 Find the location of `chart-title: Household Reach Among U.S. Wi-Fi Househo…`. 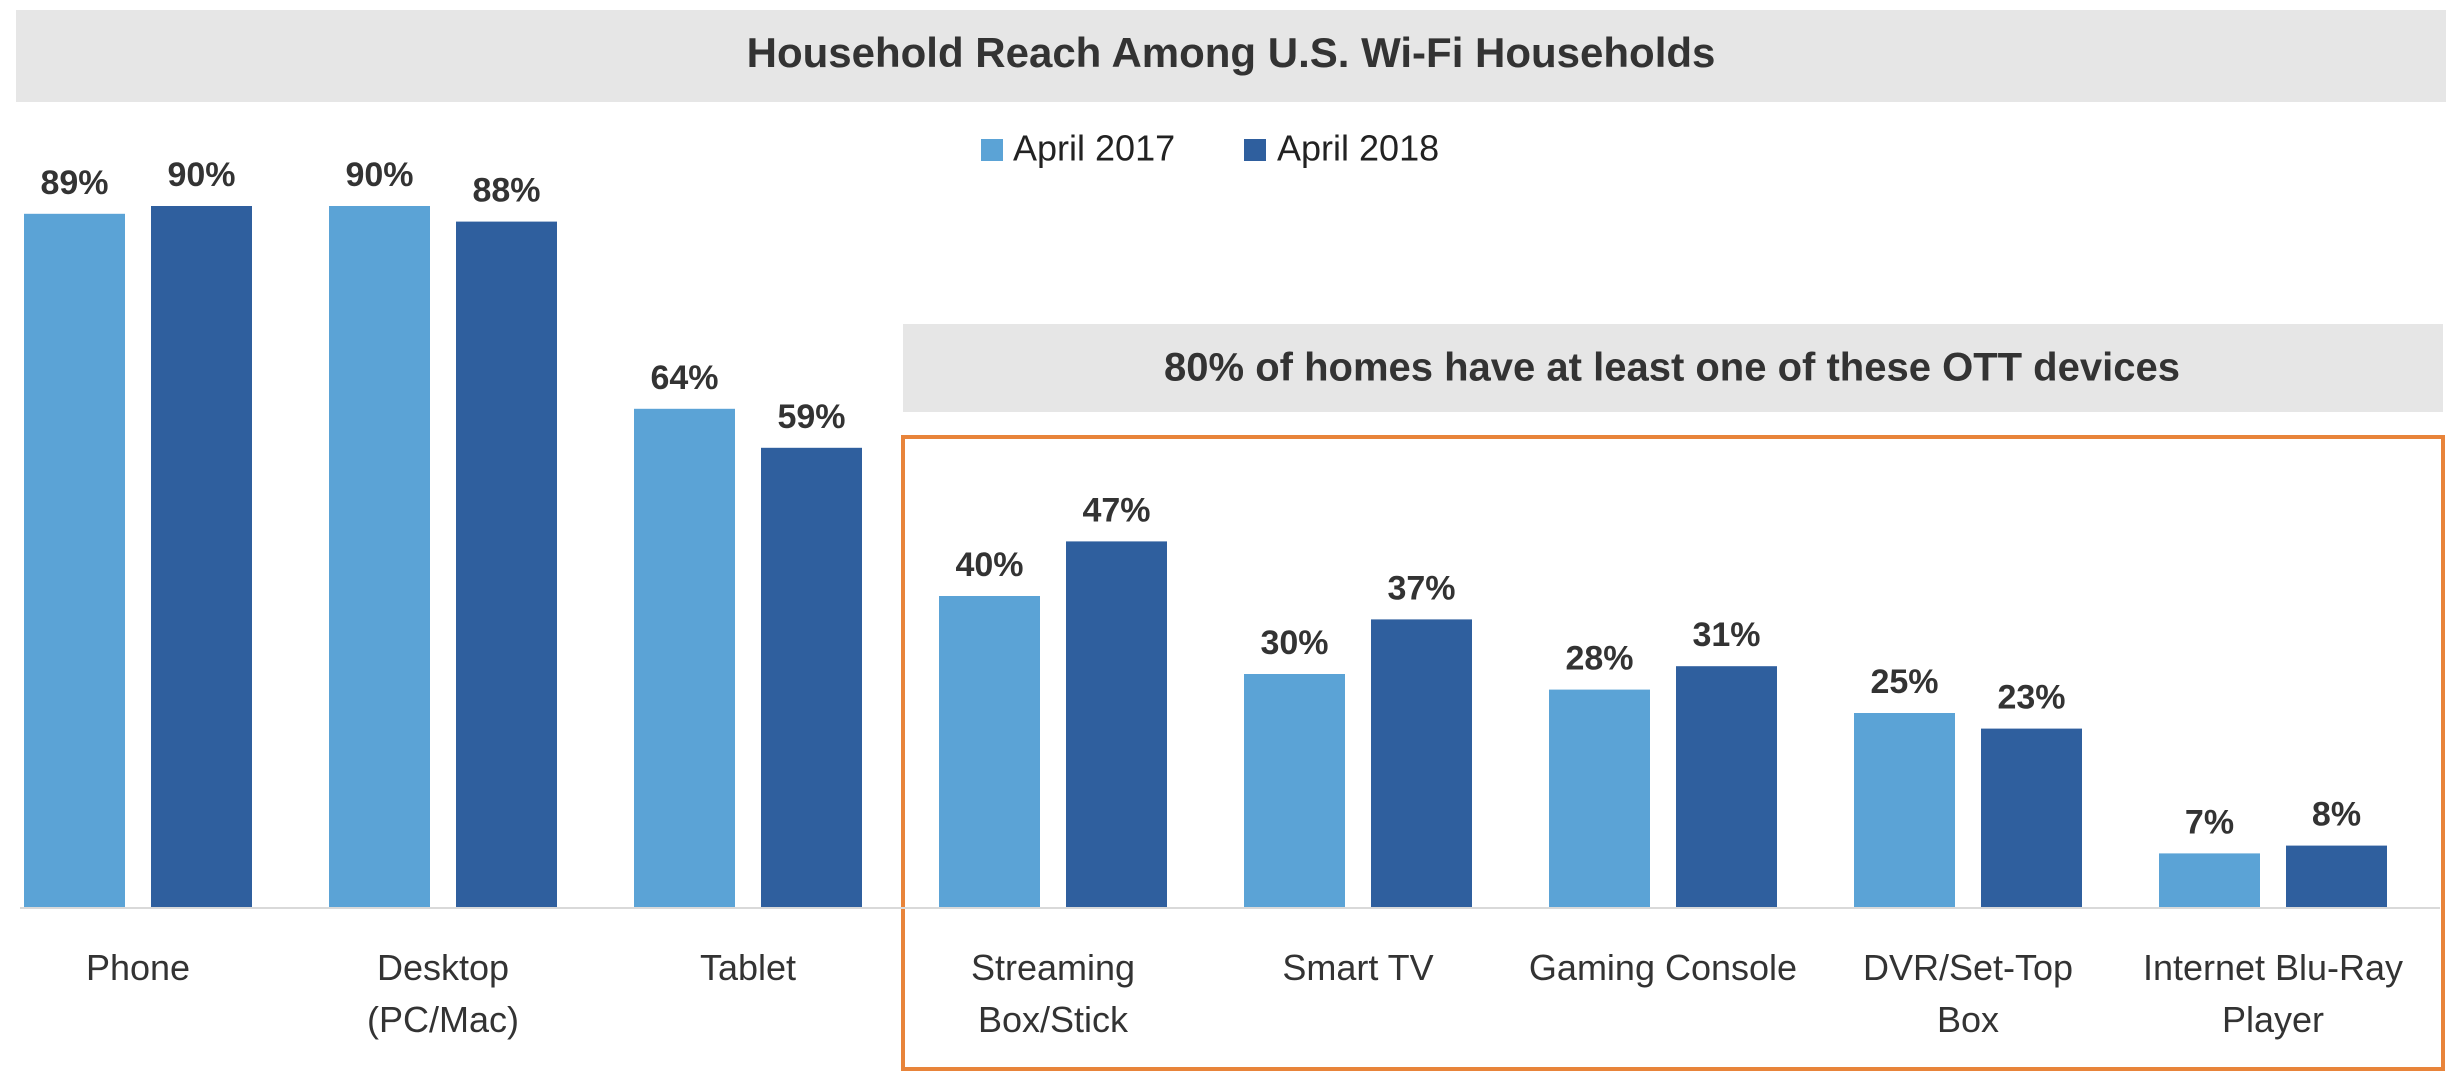

chart-title: Household Reach Among U.S. Wi-Fi Househo… is located at coordinates (1231, 52).